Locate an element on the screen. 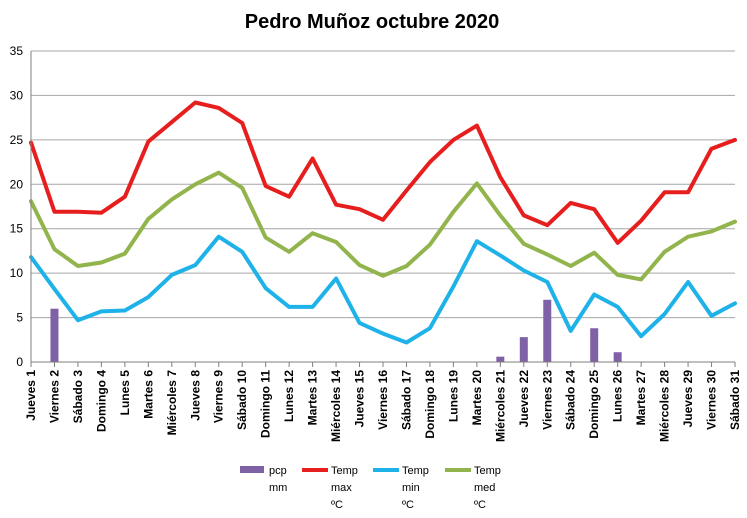 This screenshot has height=518, width=747. x-tick-label: Viernes 23 is located at coordinates (547, 400).